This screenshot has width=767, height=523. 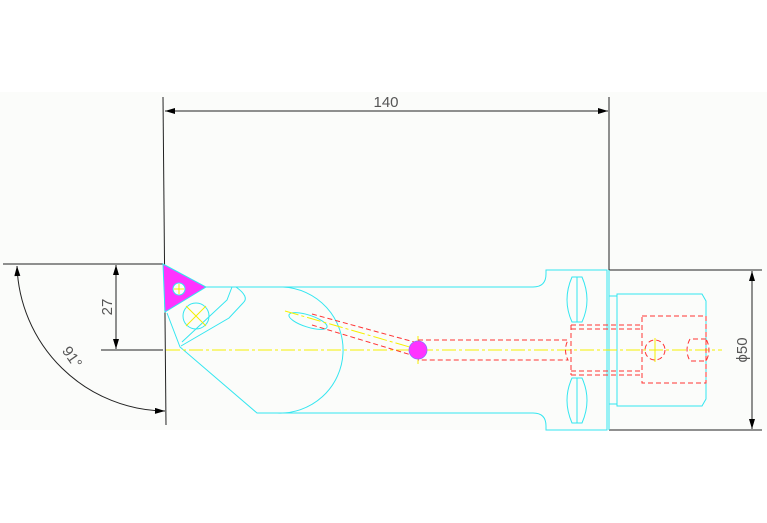 What do you see at coordinates (577, 299) in the screenshot?
I see `flat-lobe-top` at bounding box center [577, 299].